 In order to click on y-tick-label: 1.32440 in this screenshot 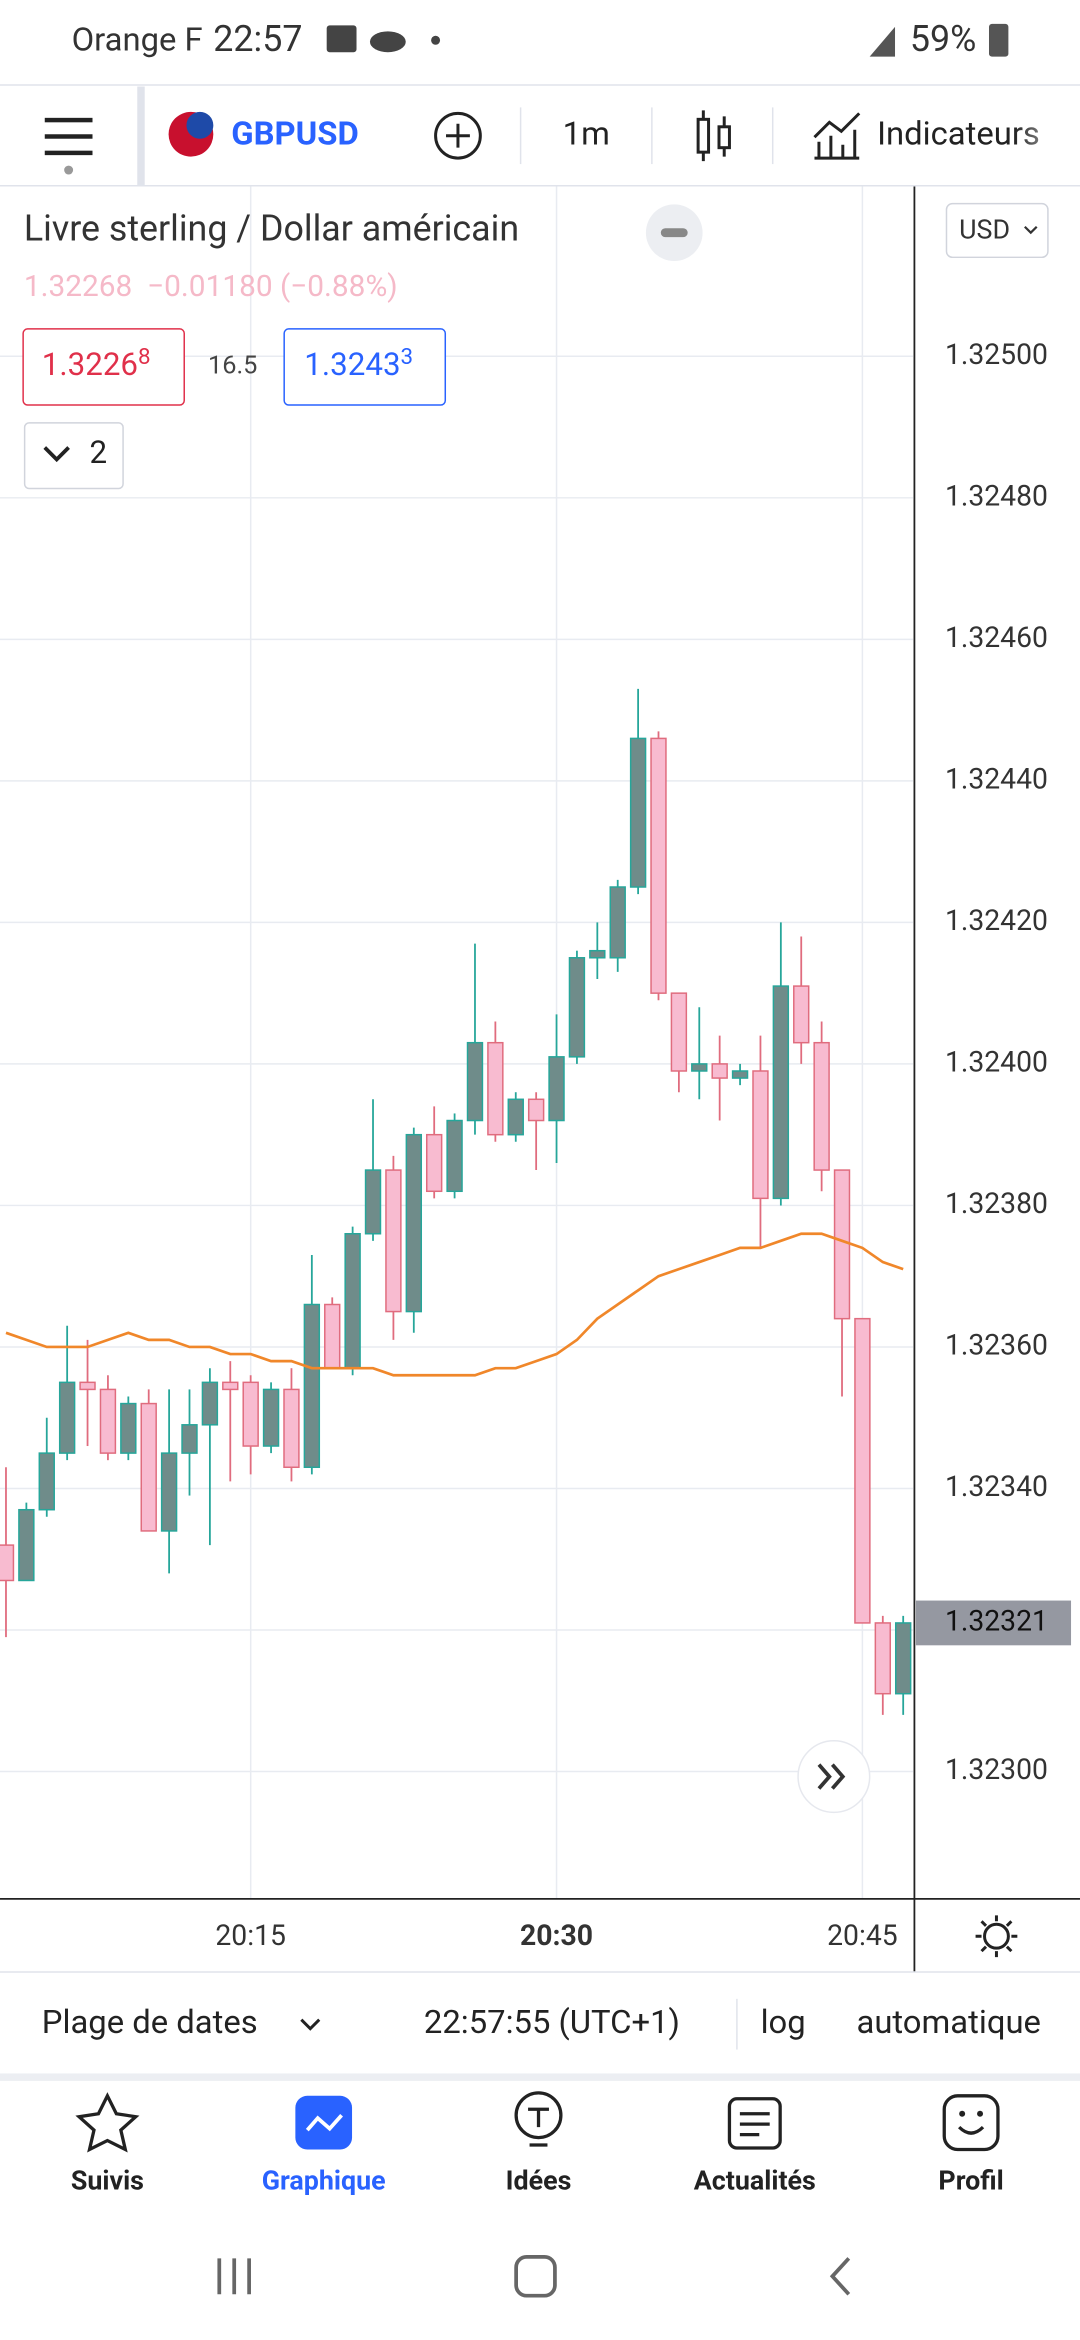, I will do `click(996, 778)`.